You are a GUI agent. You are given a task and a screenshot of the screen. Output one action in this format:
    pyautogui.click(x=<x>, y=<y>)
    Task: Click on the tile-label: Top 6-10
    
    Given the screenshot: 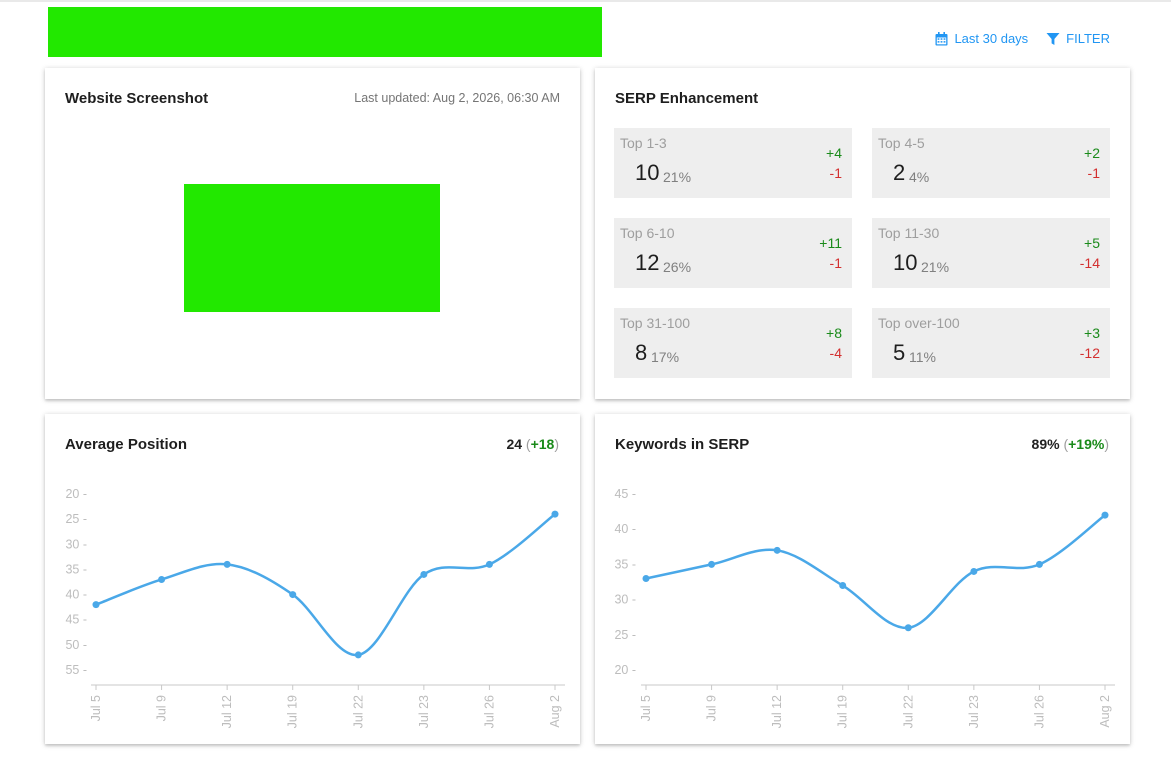 What is the action you would take?
    pyautogui.click(x=647, y=233)
    